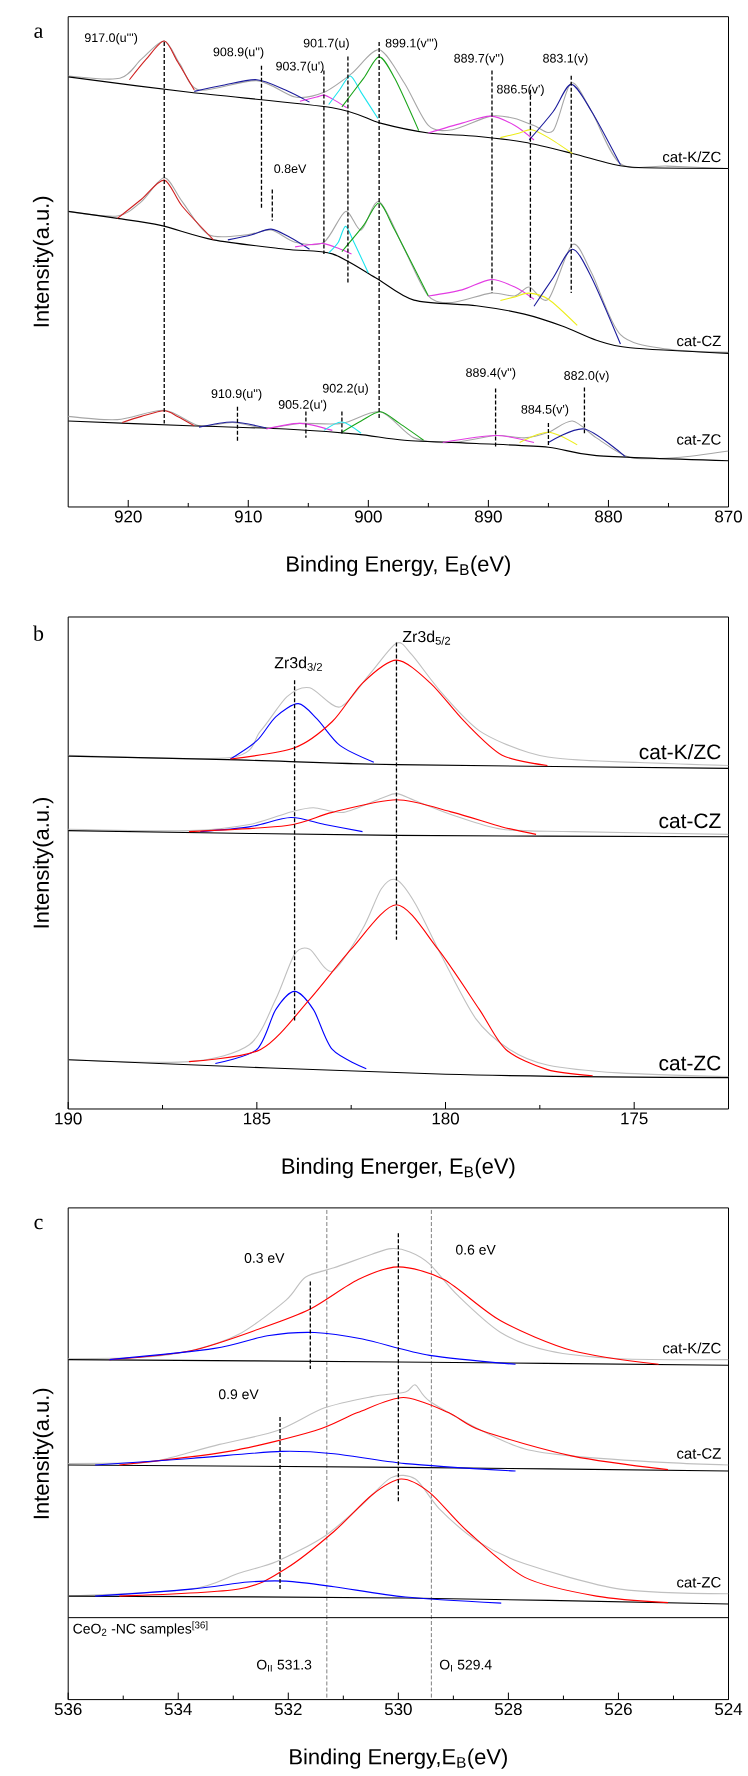 The image size is (748, 1776). I want to click on x-tick-label: 180, so click(445, 1118).